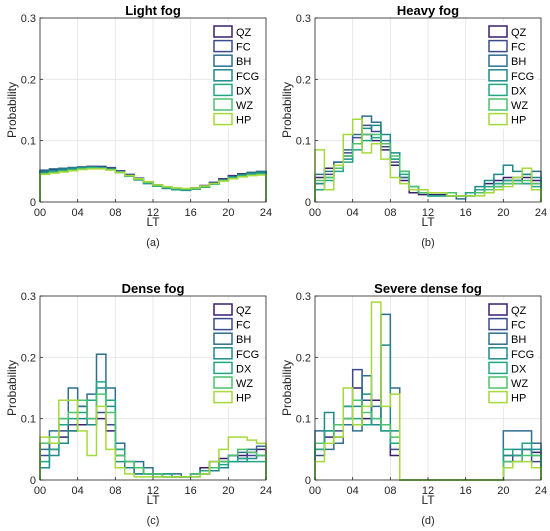 The width and height of the screenshot is (550, 531). I want to click on panel-title: Severe dense fog, so click(428, 288).